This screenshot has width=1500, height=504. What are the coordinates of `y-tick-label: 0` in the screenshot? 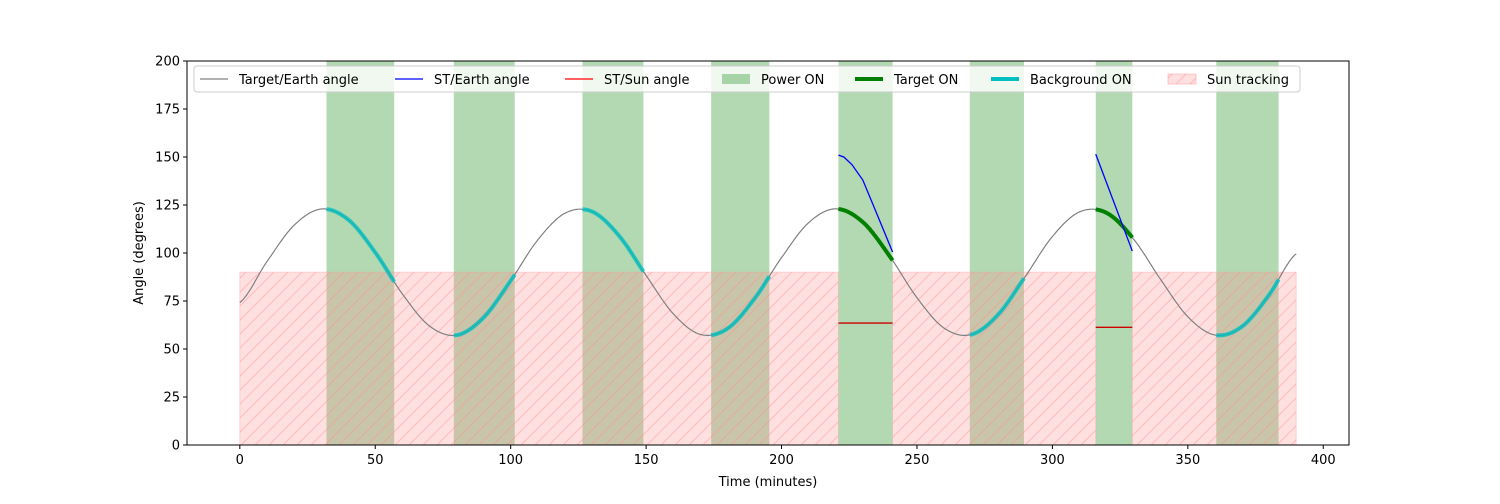 It's located at (176, 446).